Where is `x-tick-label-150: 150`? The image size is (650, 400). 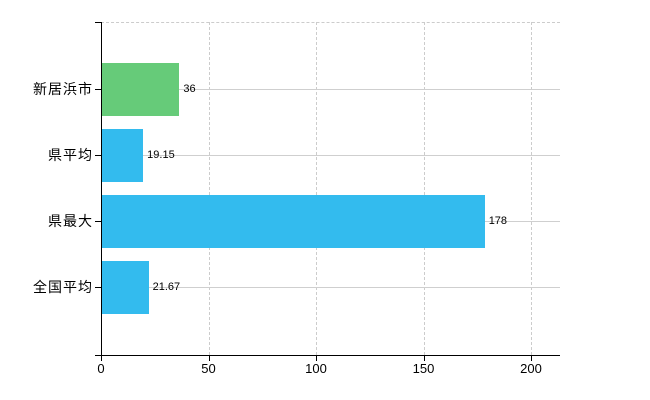
x-tick-label-150: 150 is located at coordinates (423, 368).